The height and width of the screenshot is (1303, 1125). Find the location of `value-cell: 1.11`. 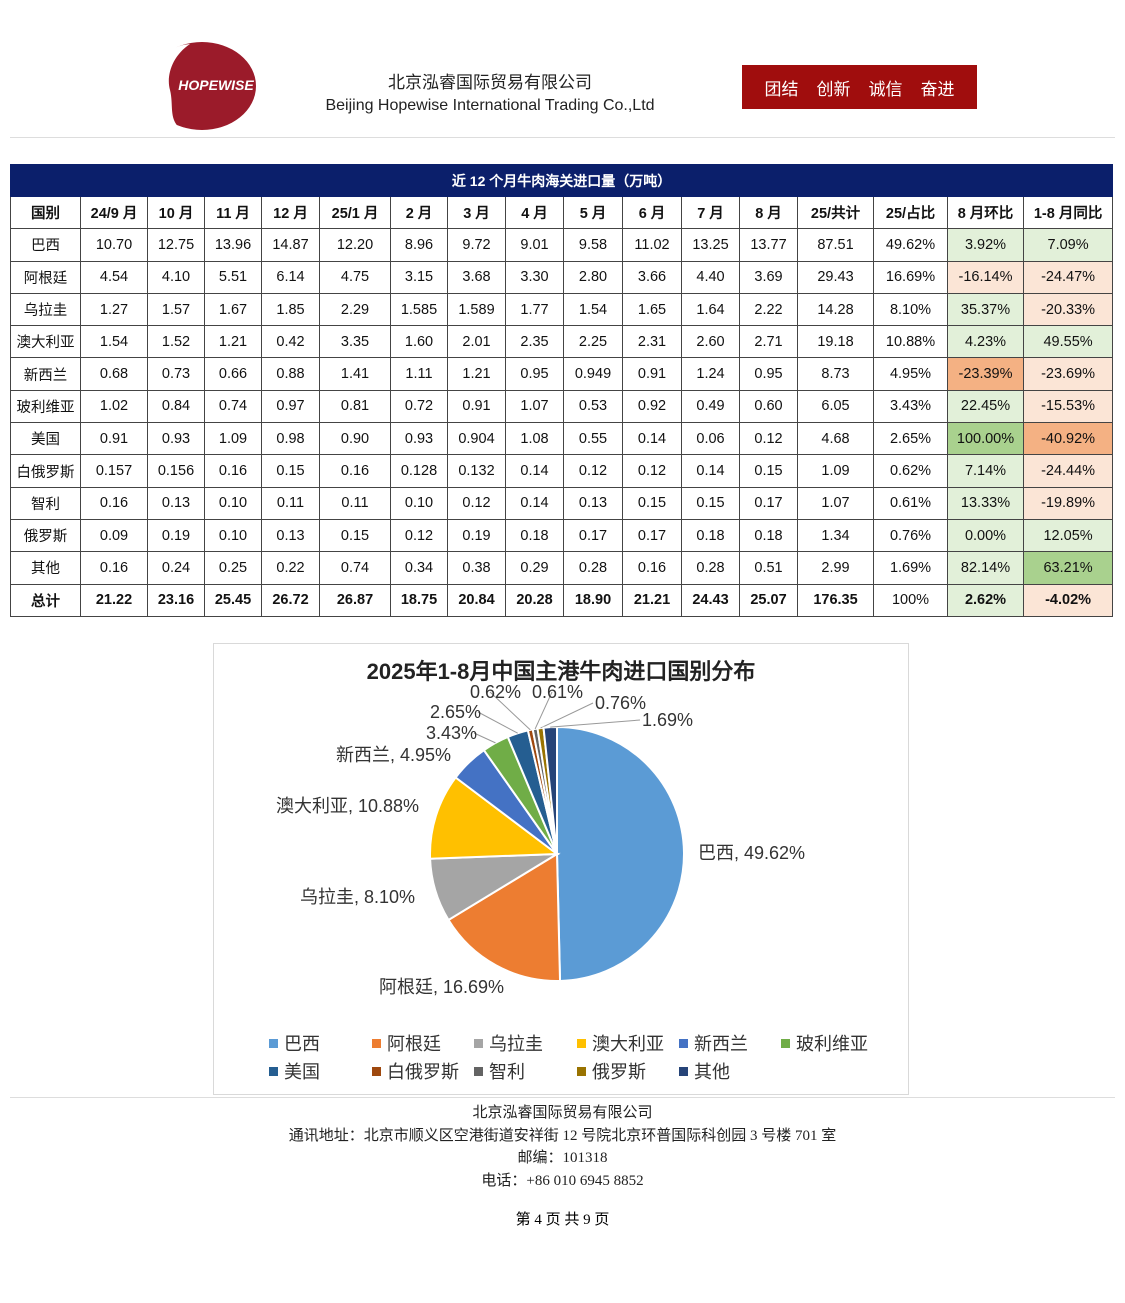

value-cell: 1.11 is located at coordinates (419, 374).